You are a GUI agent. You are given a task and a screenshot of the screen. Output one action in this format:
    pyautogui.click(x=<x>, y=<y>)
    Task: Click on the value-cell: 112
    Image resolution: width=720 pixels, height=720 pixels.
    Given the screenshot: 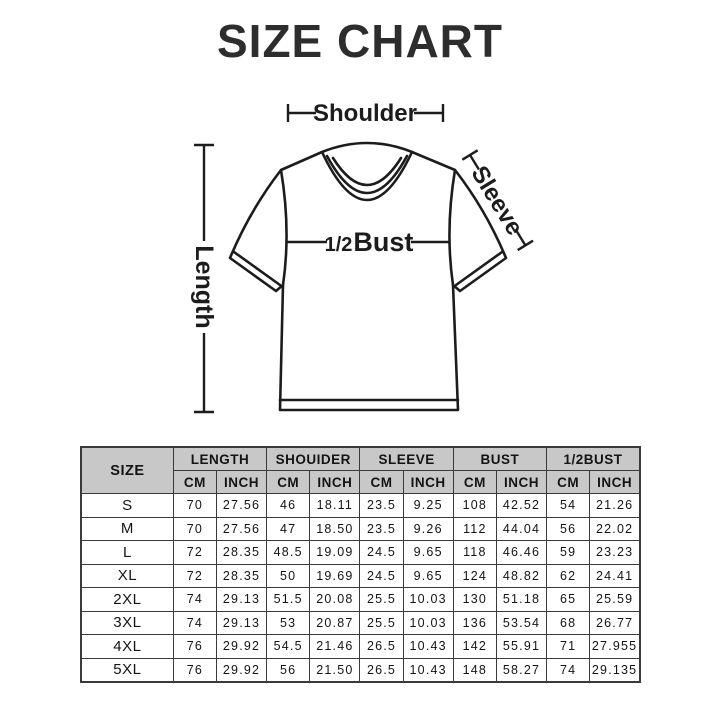 What is the action you would take?
    pyautogui.click(x=474, y=528)
    